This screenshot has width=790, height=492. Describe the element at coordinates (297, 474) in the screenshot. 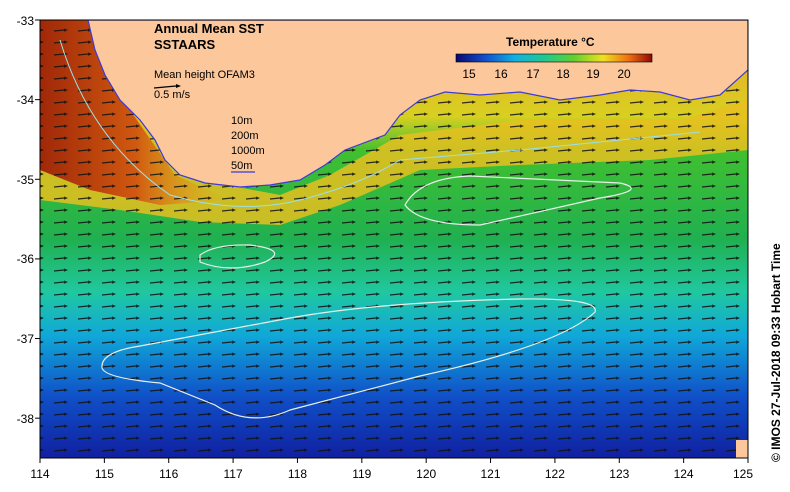

I see `x-tick-label: 118` at that location.